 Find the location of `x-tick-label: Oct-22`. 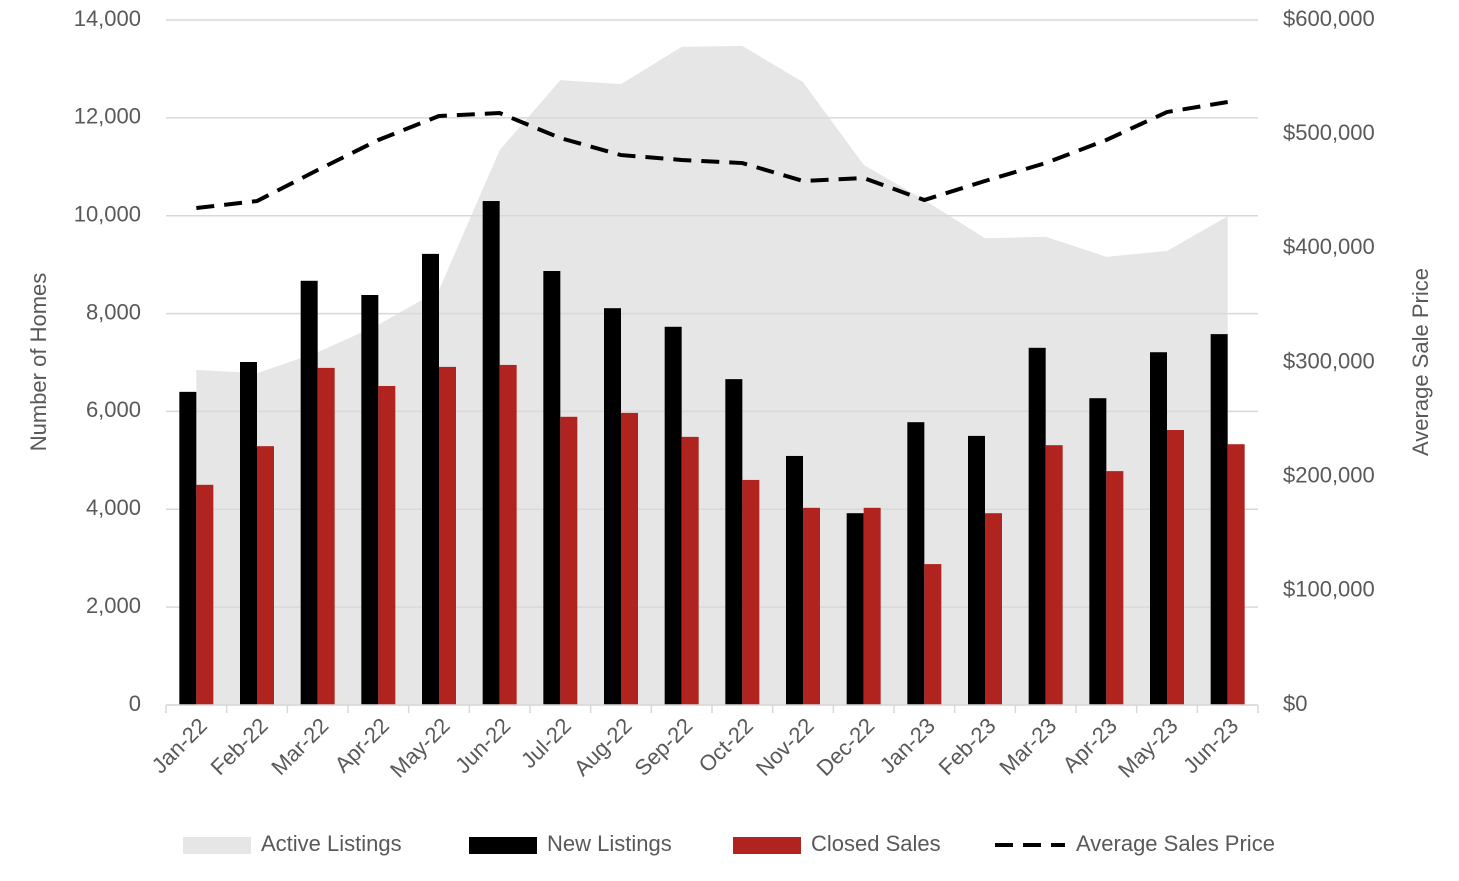

x-tick-label: Oct-22 is located at coordinates (726, 745).